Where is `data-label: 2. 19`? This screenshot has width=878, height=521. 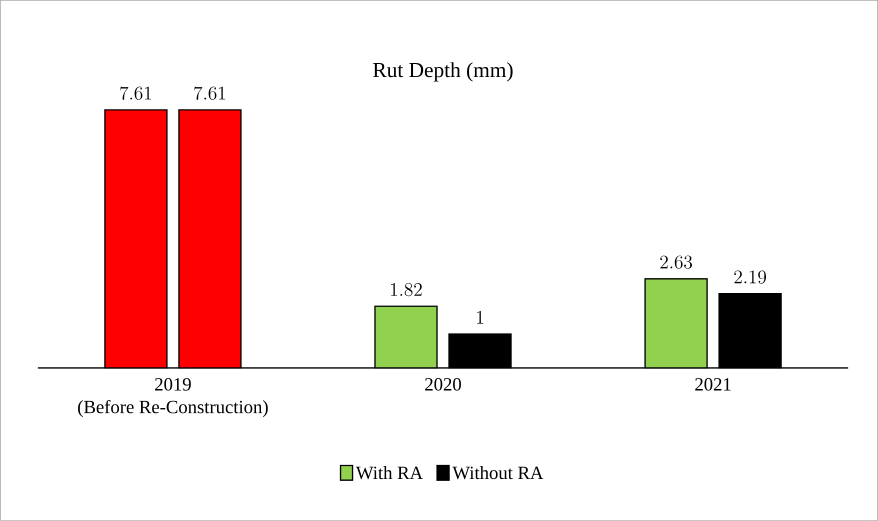 data-label: 2. 19 is located at coordinates (750, 277).